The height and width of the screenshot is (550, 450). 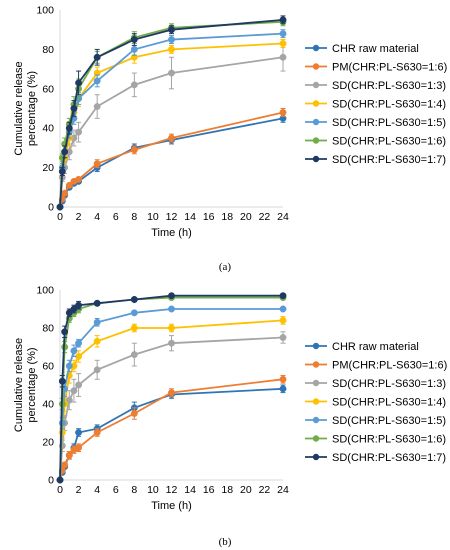 I want to click on y-axis-title: Cumulative releasepercentage (%), so click(x=25, y=108).